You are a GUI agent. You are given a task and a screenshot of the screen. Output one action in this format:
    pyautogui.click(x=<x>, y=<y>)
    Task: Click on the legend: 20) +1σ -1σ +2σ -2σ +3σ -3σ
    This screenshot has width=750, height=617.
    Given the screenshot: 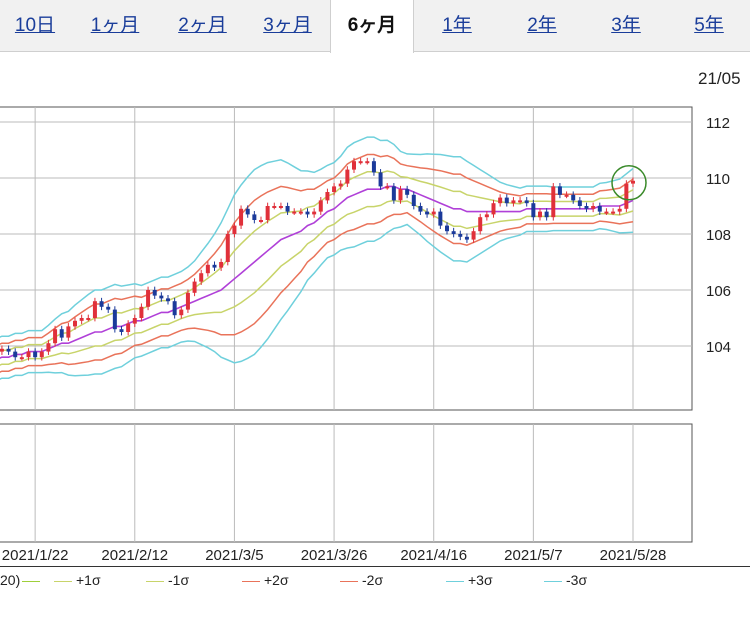 What is the action you would take?
    pyautogui.click(x=375, y=580)
    